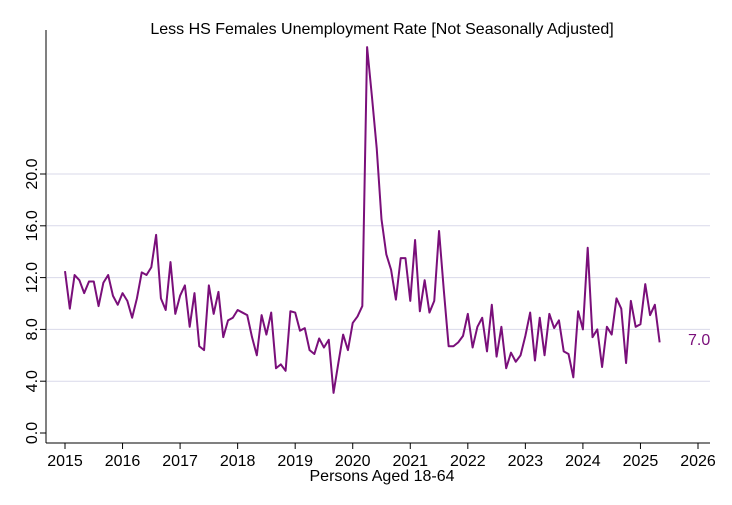 The width and height of the screenshot is (732, 505). Describe the element at coordinates (699, 340) in the screenshot. I see `last-value-label: 7.0` at that location.